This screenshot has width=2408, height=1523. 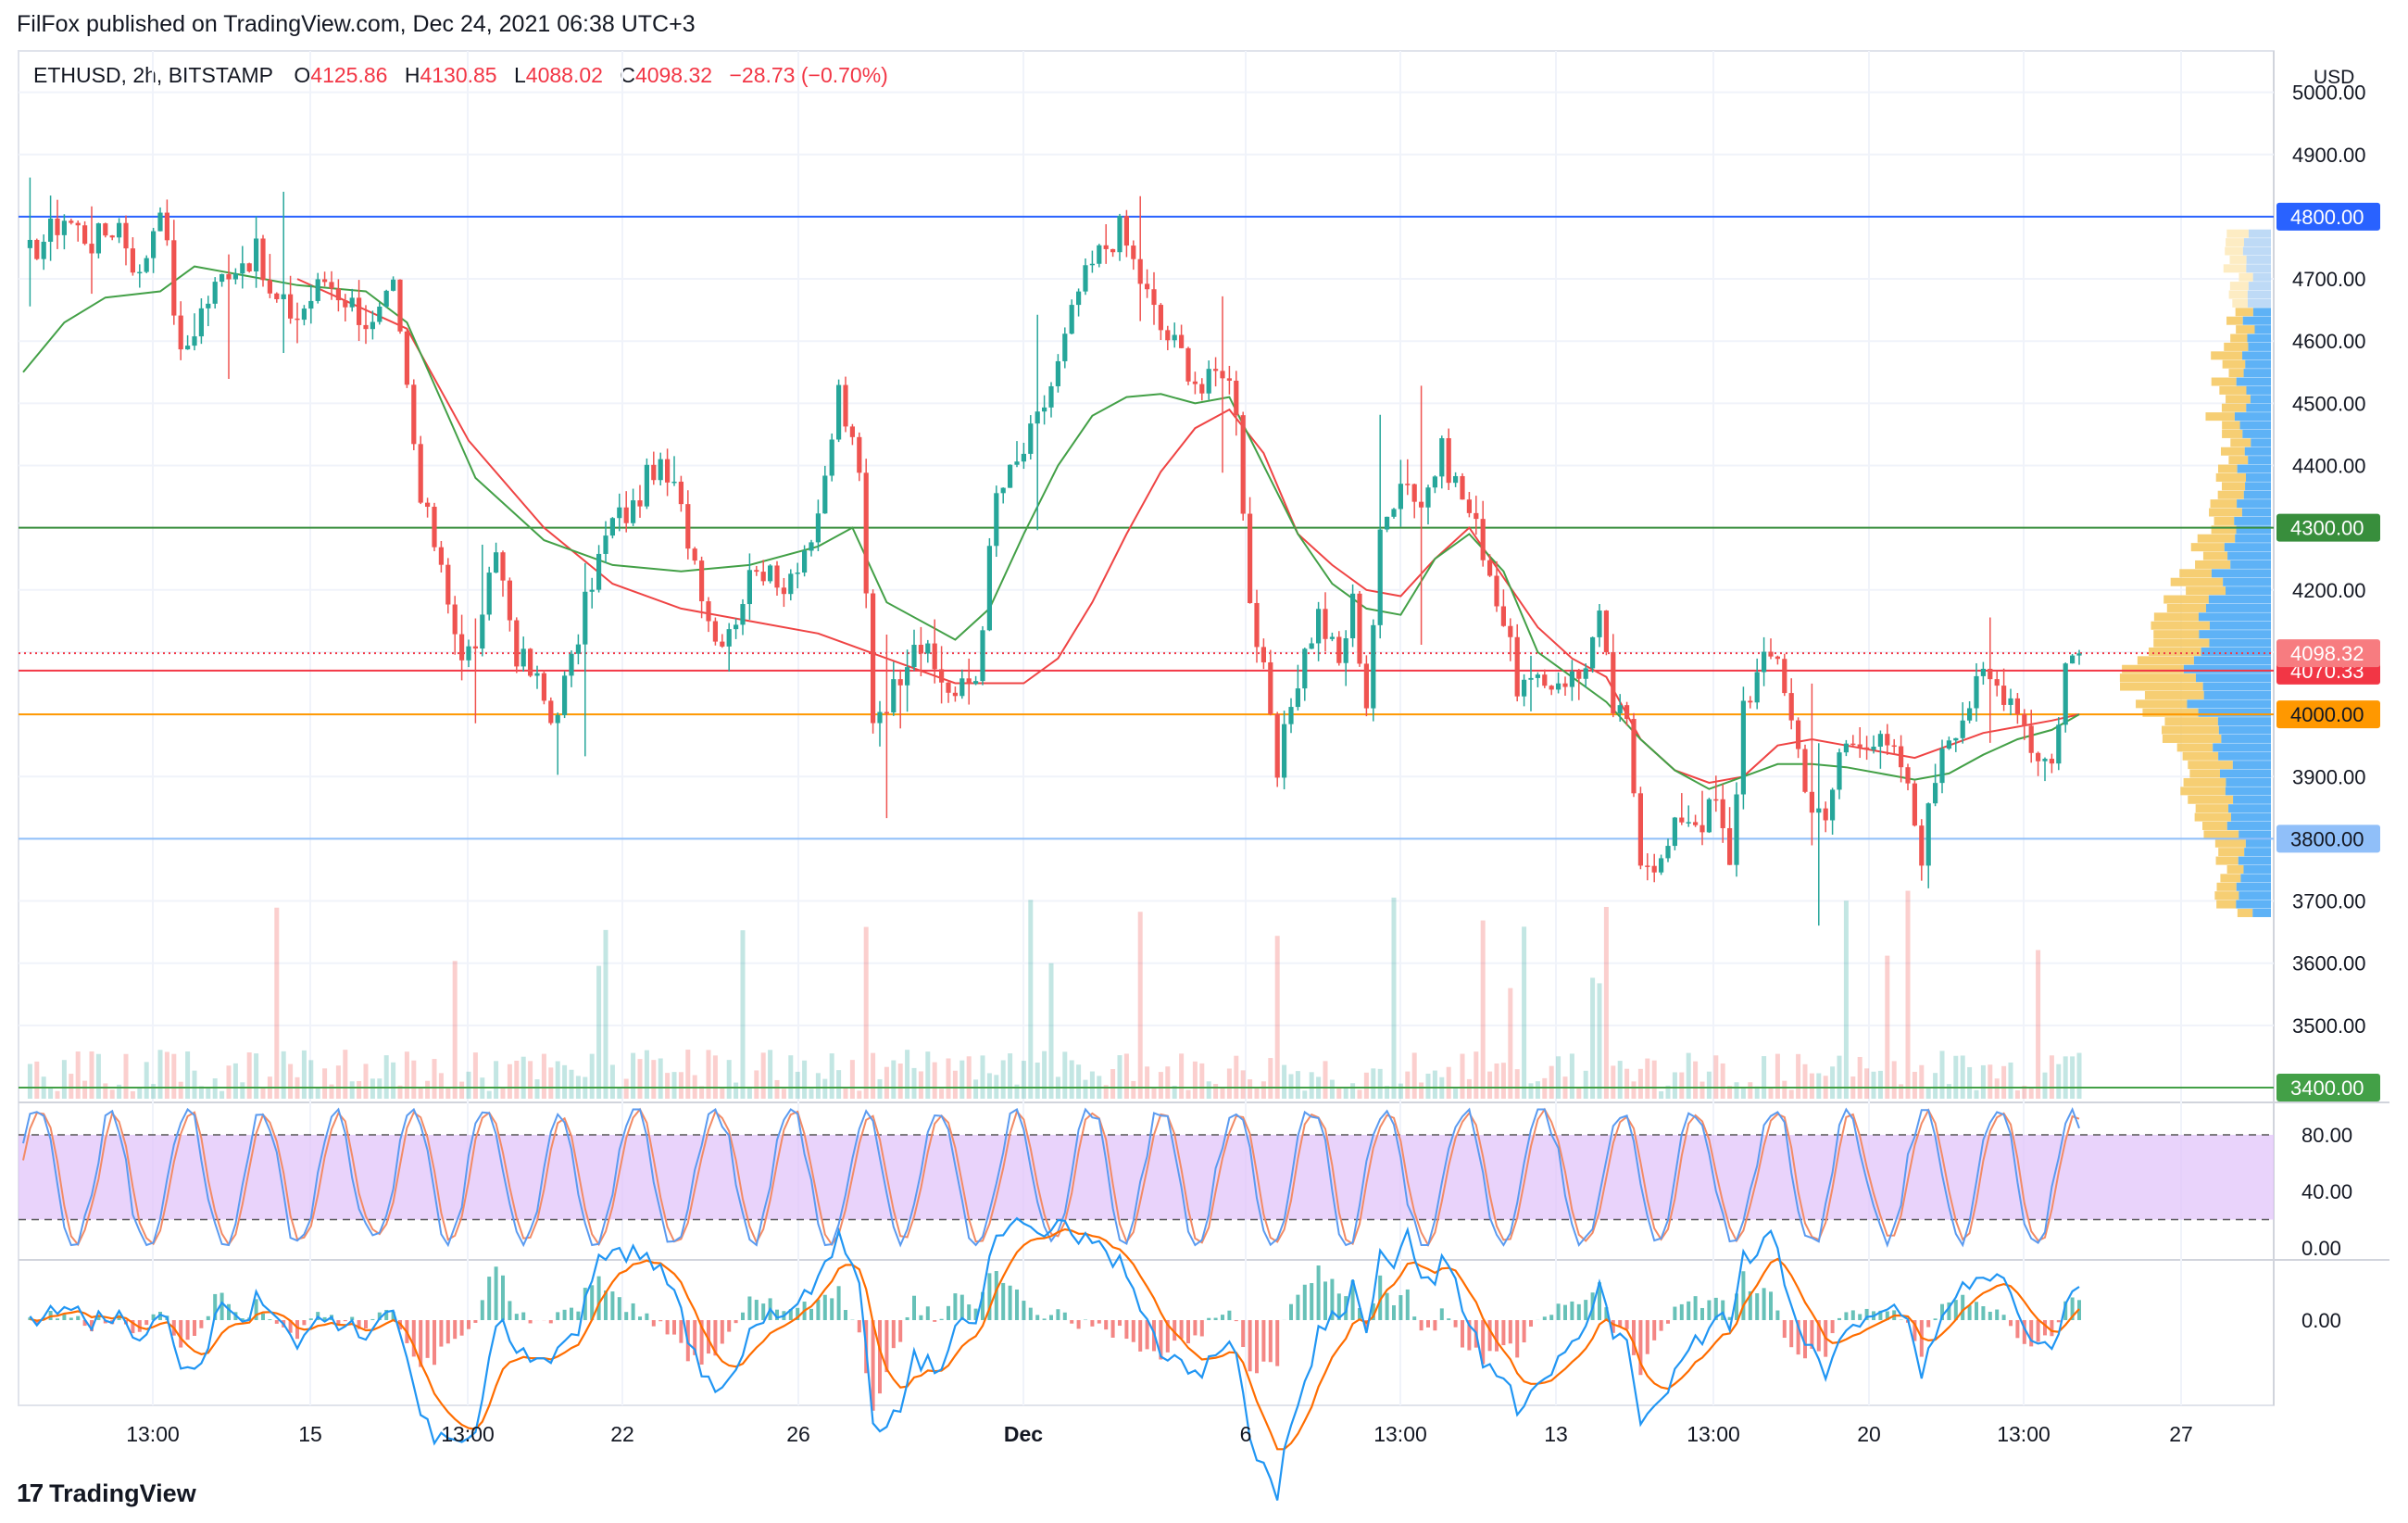 What do you see at coordinates (106, 1493) in the screenshot?
I see `tradingview-brand: 17 TradingView` at bounding box center [106, 1493].